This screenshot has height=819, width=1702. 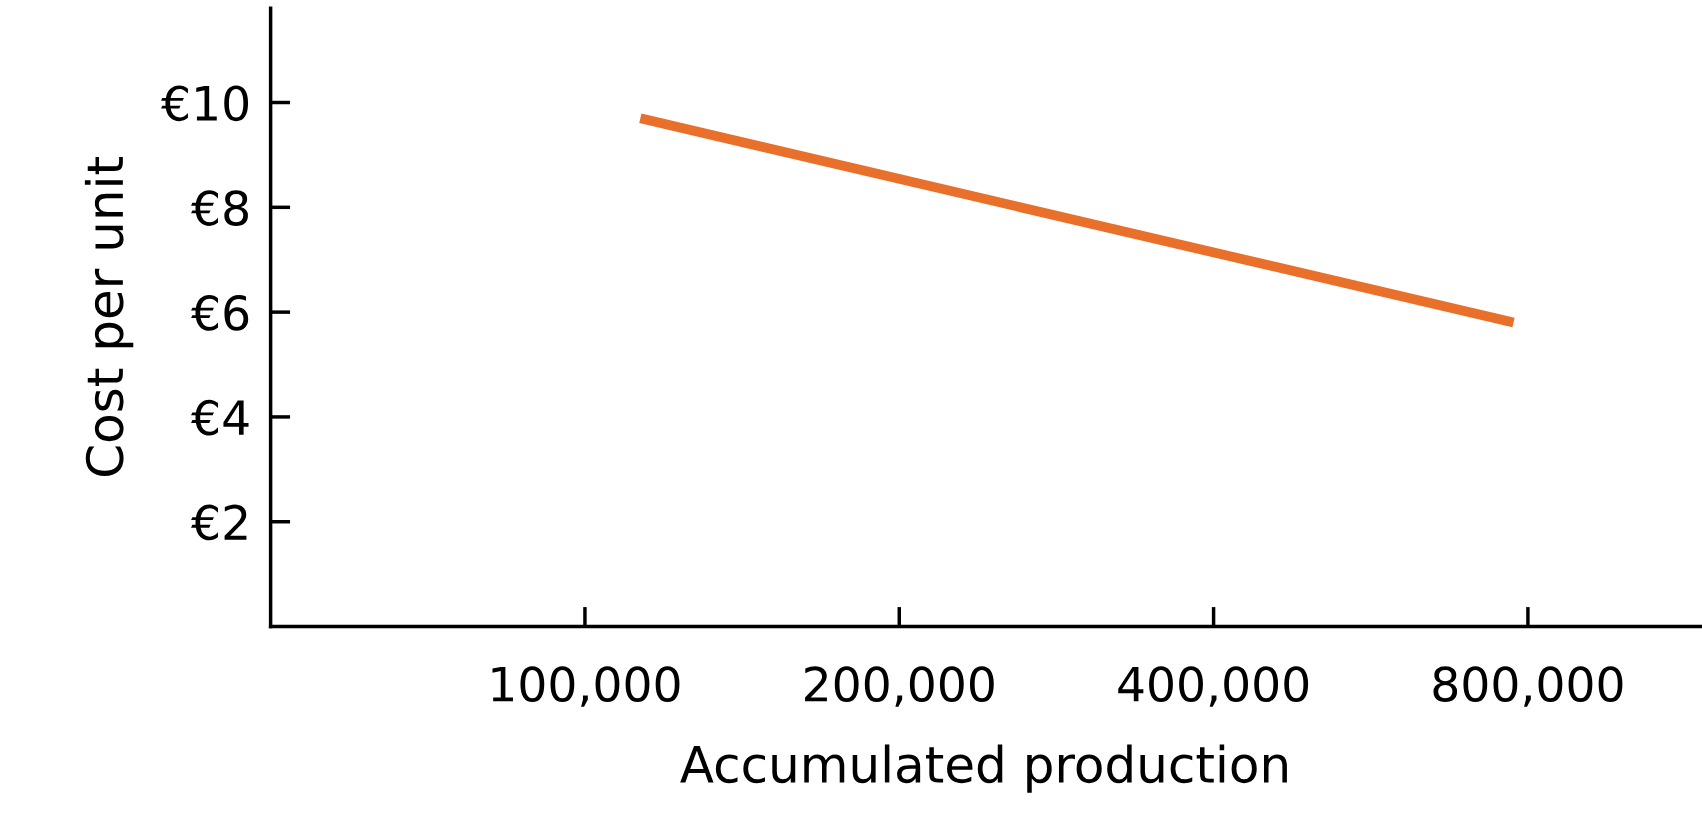 I want to click on y-axis-title: Cost per unit, so click(x=109, y=316).